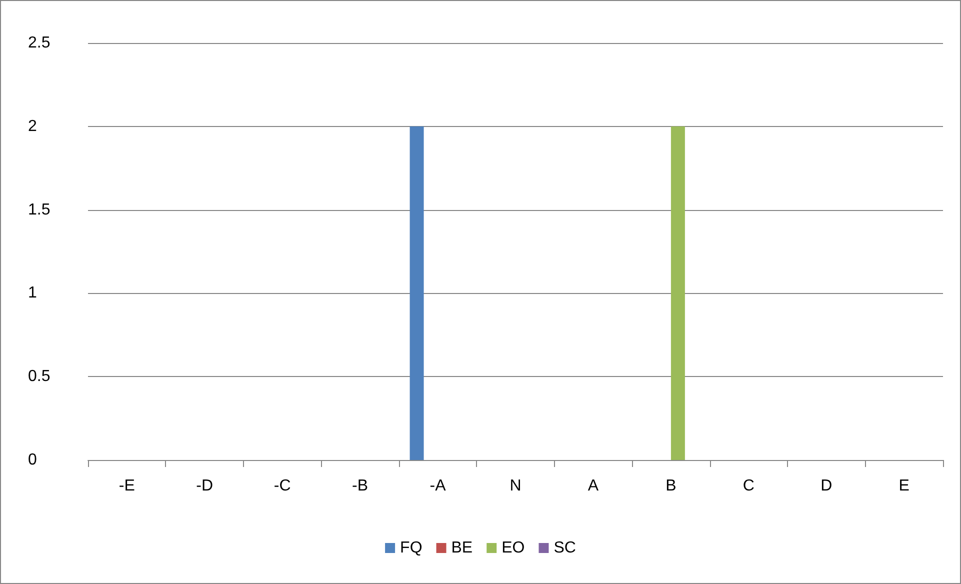 The width and height of the screenshot is (961, 584). I want to click on x-tick-label: -A, so click(438, 486).